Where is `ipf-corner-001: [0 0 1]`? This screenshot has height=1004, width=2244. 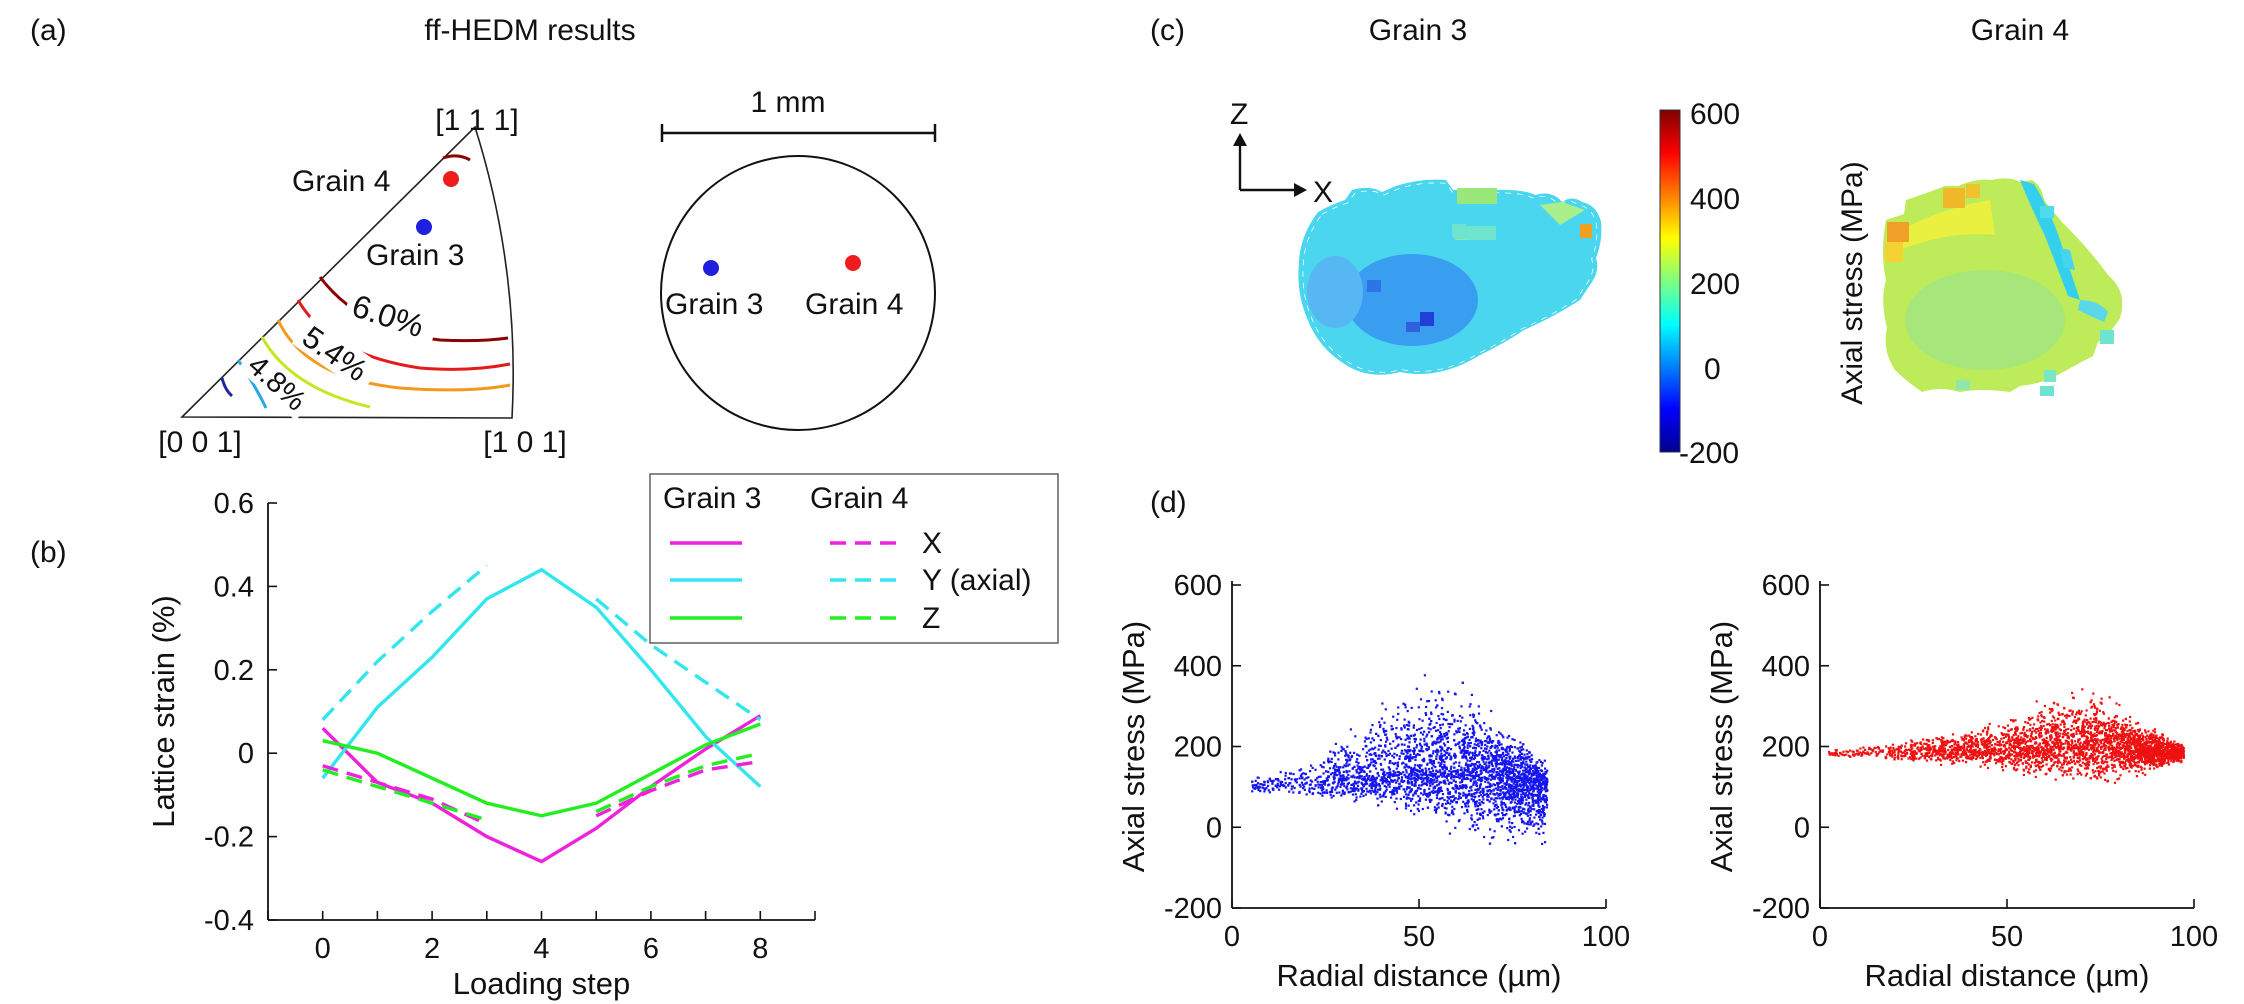 ipf-corner-001: [0 0 1] is located at coordinates (199, 442).